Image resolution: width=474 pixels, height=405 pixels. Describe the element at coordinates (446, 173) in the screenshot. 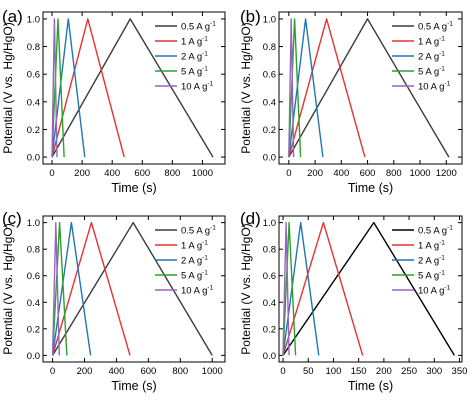

I see `x-tick-label: 1200` at that location.